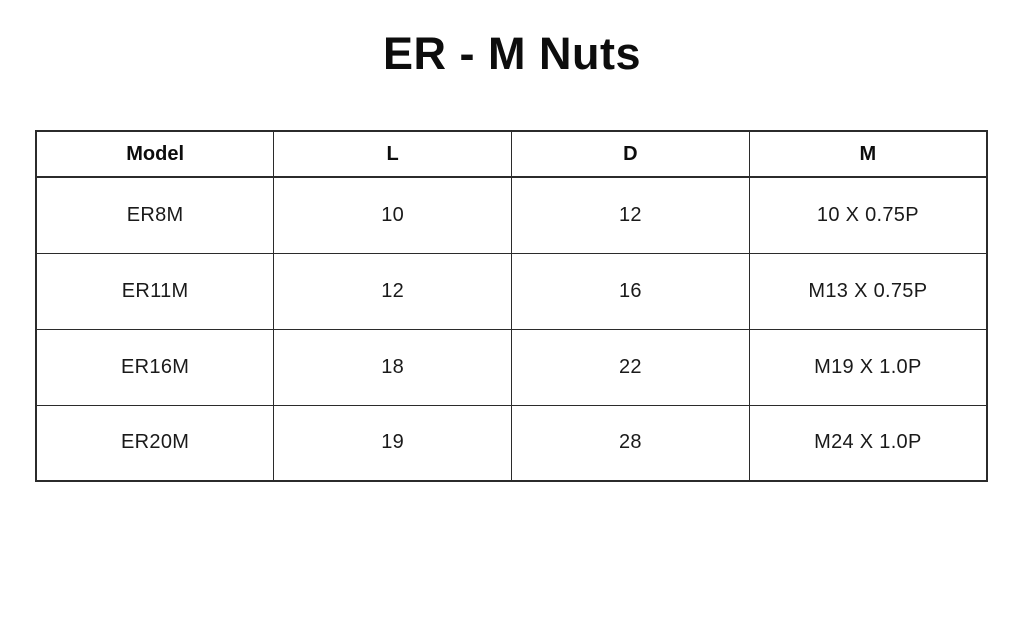 The image size is (1024, 630). Describe the element at coordinates (155, 154) in the screenshot. I see `column-header-model: Model` at that location.